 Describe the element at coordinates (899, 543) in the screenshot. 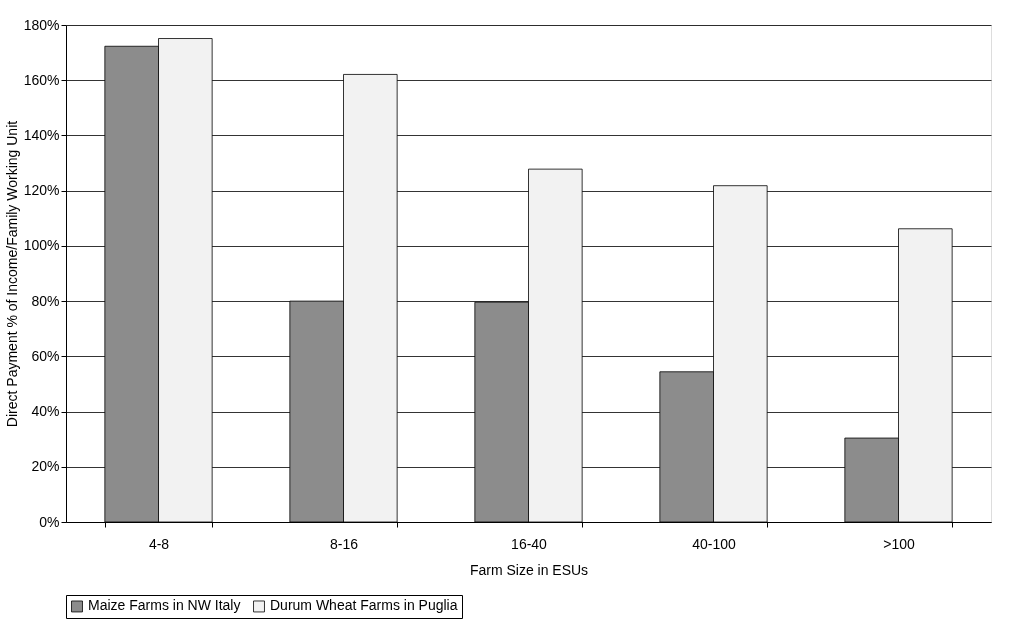

I see `x-tick-label: >100` at that location.